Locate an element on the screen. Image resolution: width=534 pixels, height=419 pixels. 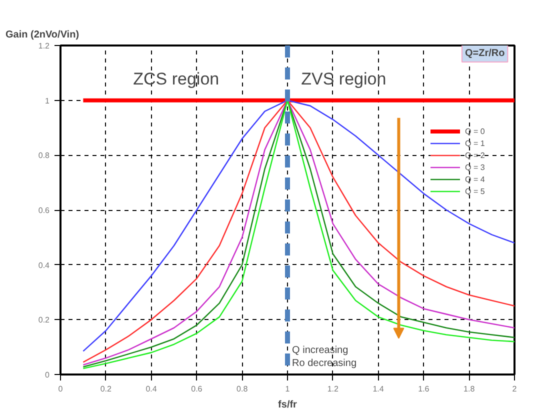
x-tick-label: 0.2 is located at coordinates (106, 389).